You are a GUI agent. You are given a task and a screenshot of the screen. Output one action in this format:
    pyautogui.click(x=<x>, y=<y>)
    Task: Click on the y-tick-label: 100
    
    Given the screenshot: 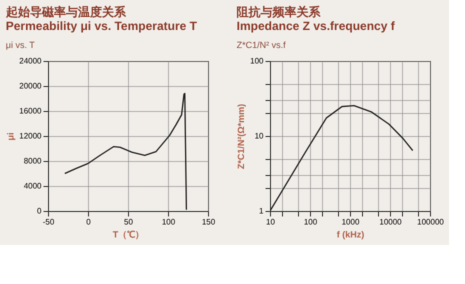 What is the action you would take?
    pyautogui.click(x=257, y=61)
    